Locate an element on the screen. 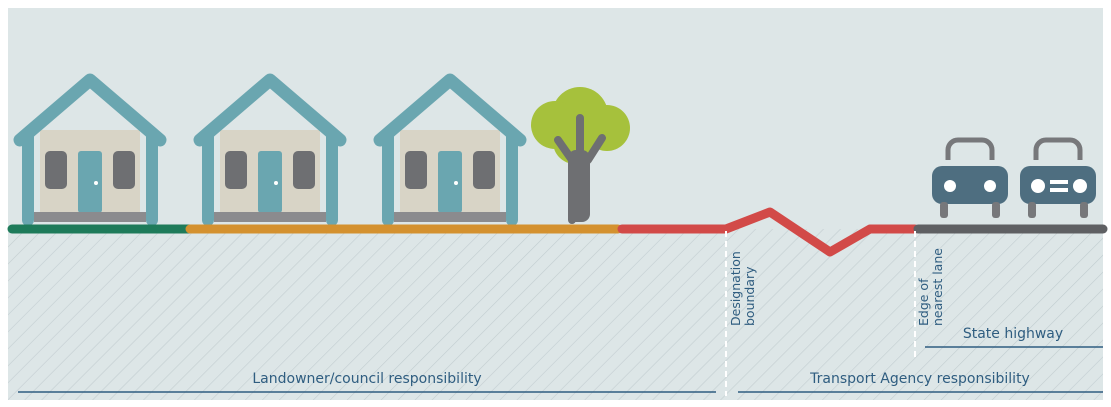  car is located at coordinates (1058, 179).